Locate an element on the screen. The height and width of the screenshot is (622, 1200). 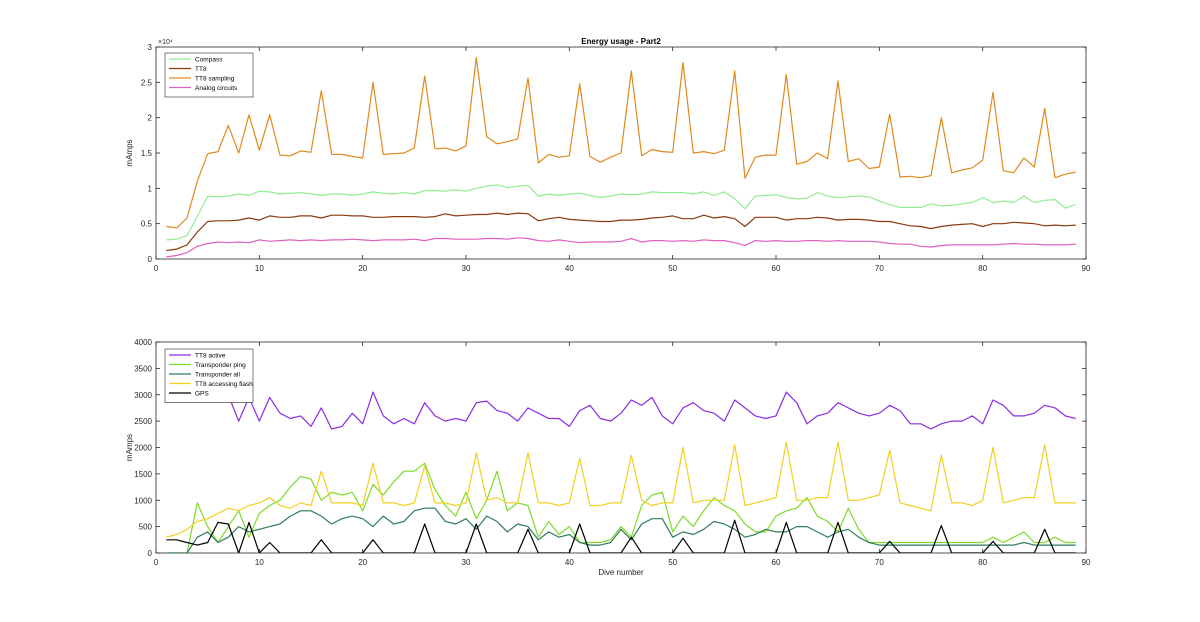
series-line-transponder-ping is located at coordinates (621, 507).